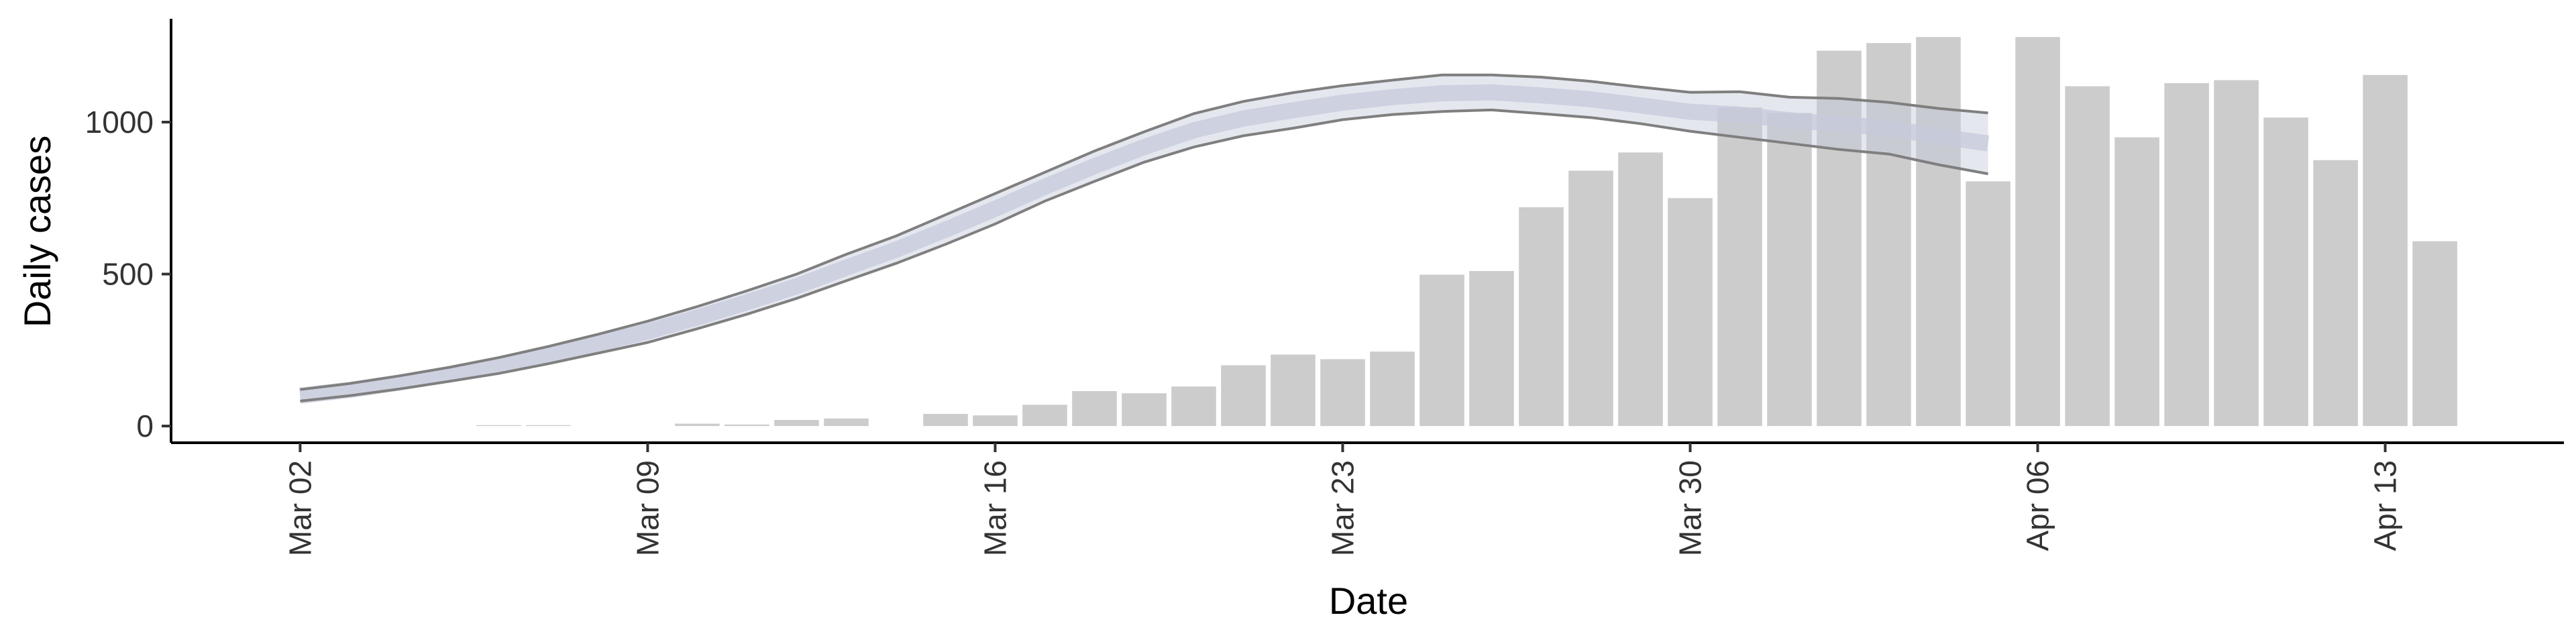 Image resolution: width=2576 pixels, height=644 pixels. What do you see at coordinates (2038, 505) in the screenshot?
I see `x-tick-label: Apr 06` at bounding box center [2038, 505].